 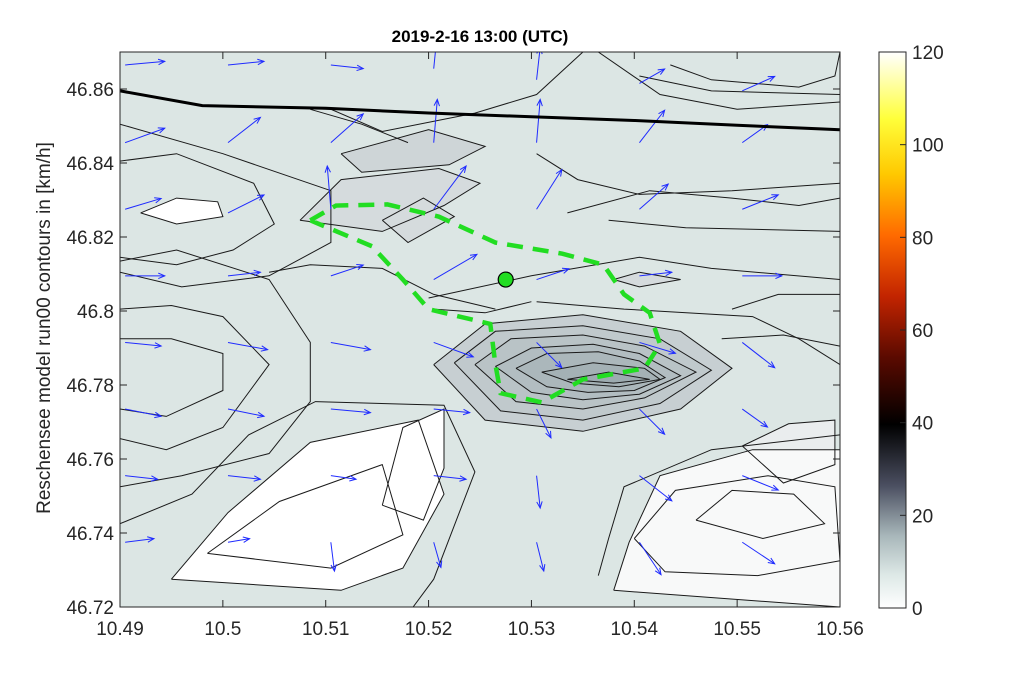 I want to click on x-tick-label: 10.51, so click(x=326, y=629).